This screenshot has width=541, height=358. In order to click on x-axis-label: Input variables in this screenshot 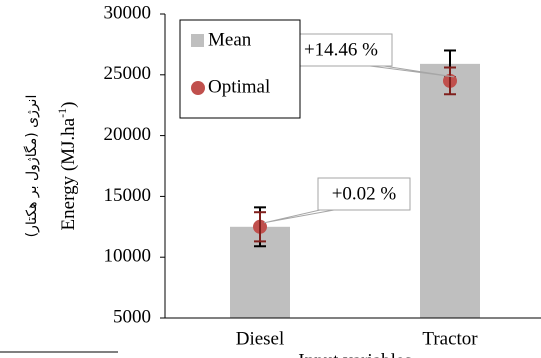, I will do `click(354, 354)`.